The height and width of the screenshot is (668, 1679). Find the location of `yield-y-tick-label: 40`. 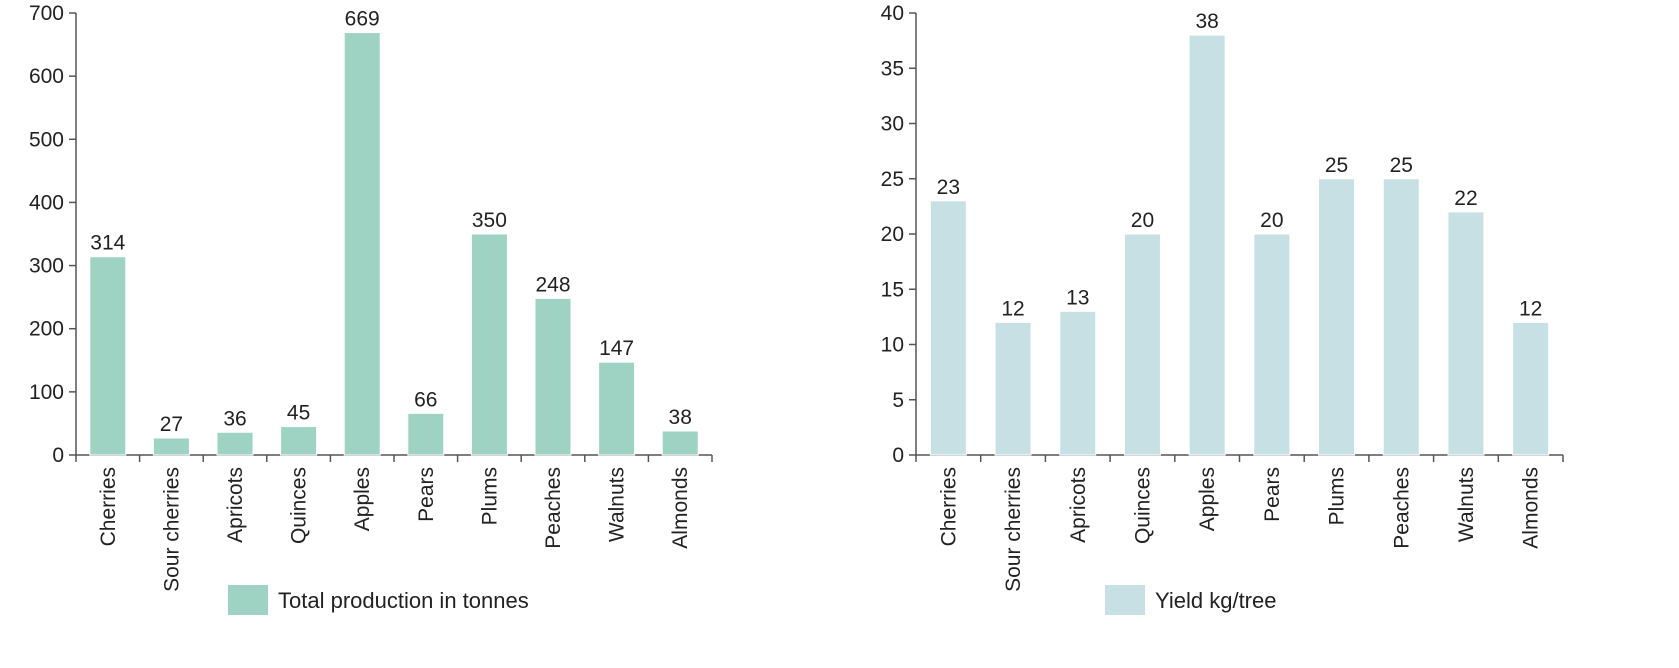

yield-y-tick-label: 40 is located at coordinates (892, 13).